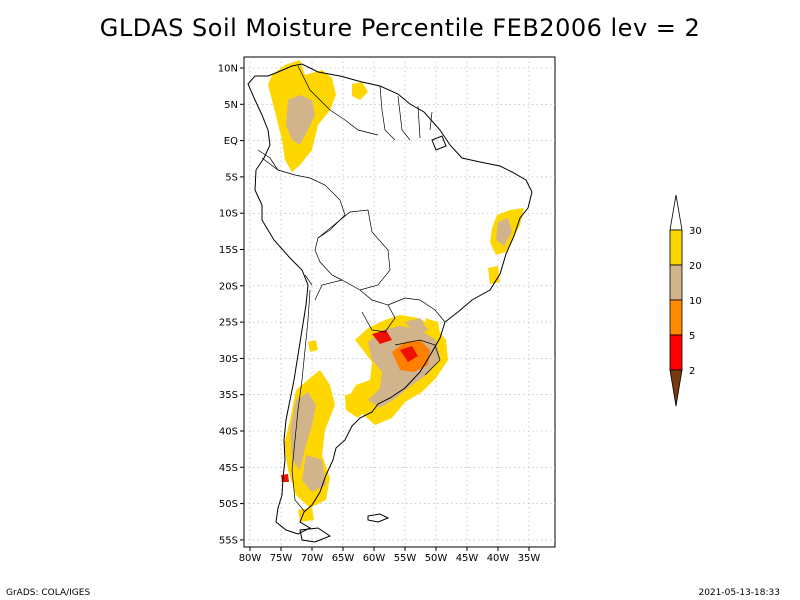  What do you see at coordinates (676, 388) in the screenshot?
I see `colorbar-under-arrow` at bounding box center [676, 388].